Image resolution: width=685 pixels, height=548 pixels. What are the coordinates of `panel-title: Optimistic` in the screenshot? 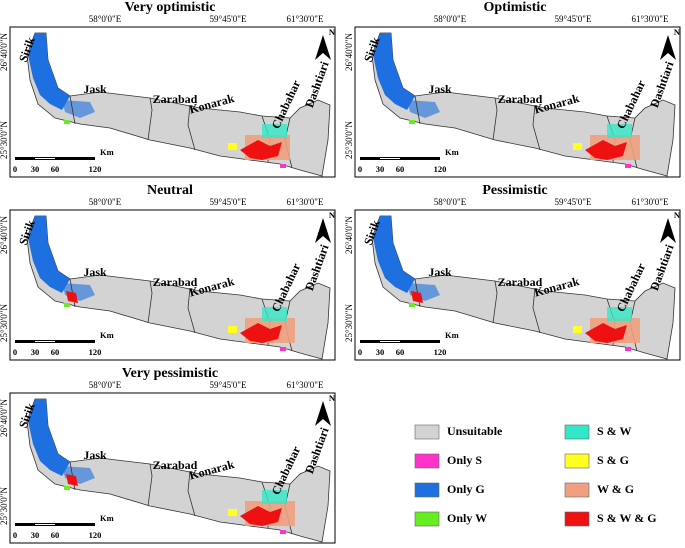 It's located at (515, 7).